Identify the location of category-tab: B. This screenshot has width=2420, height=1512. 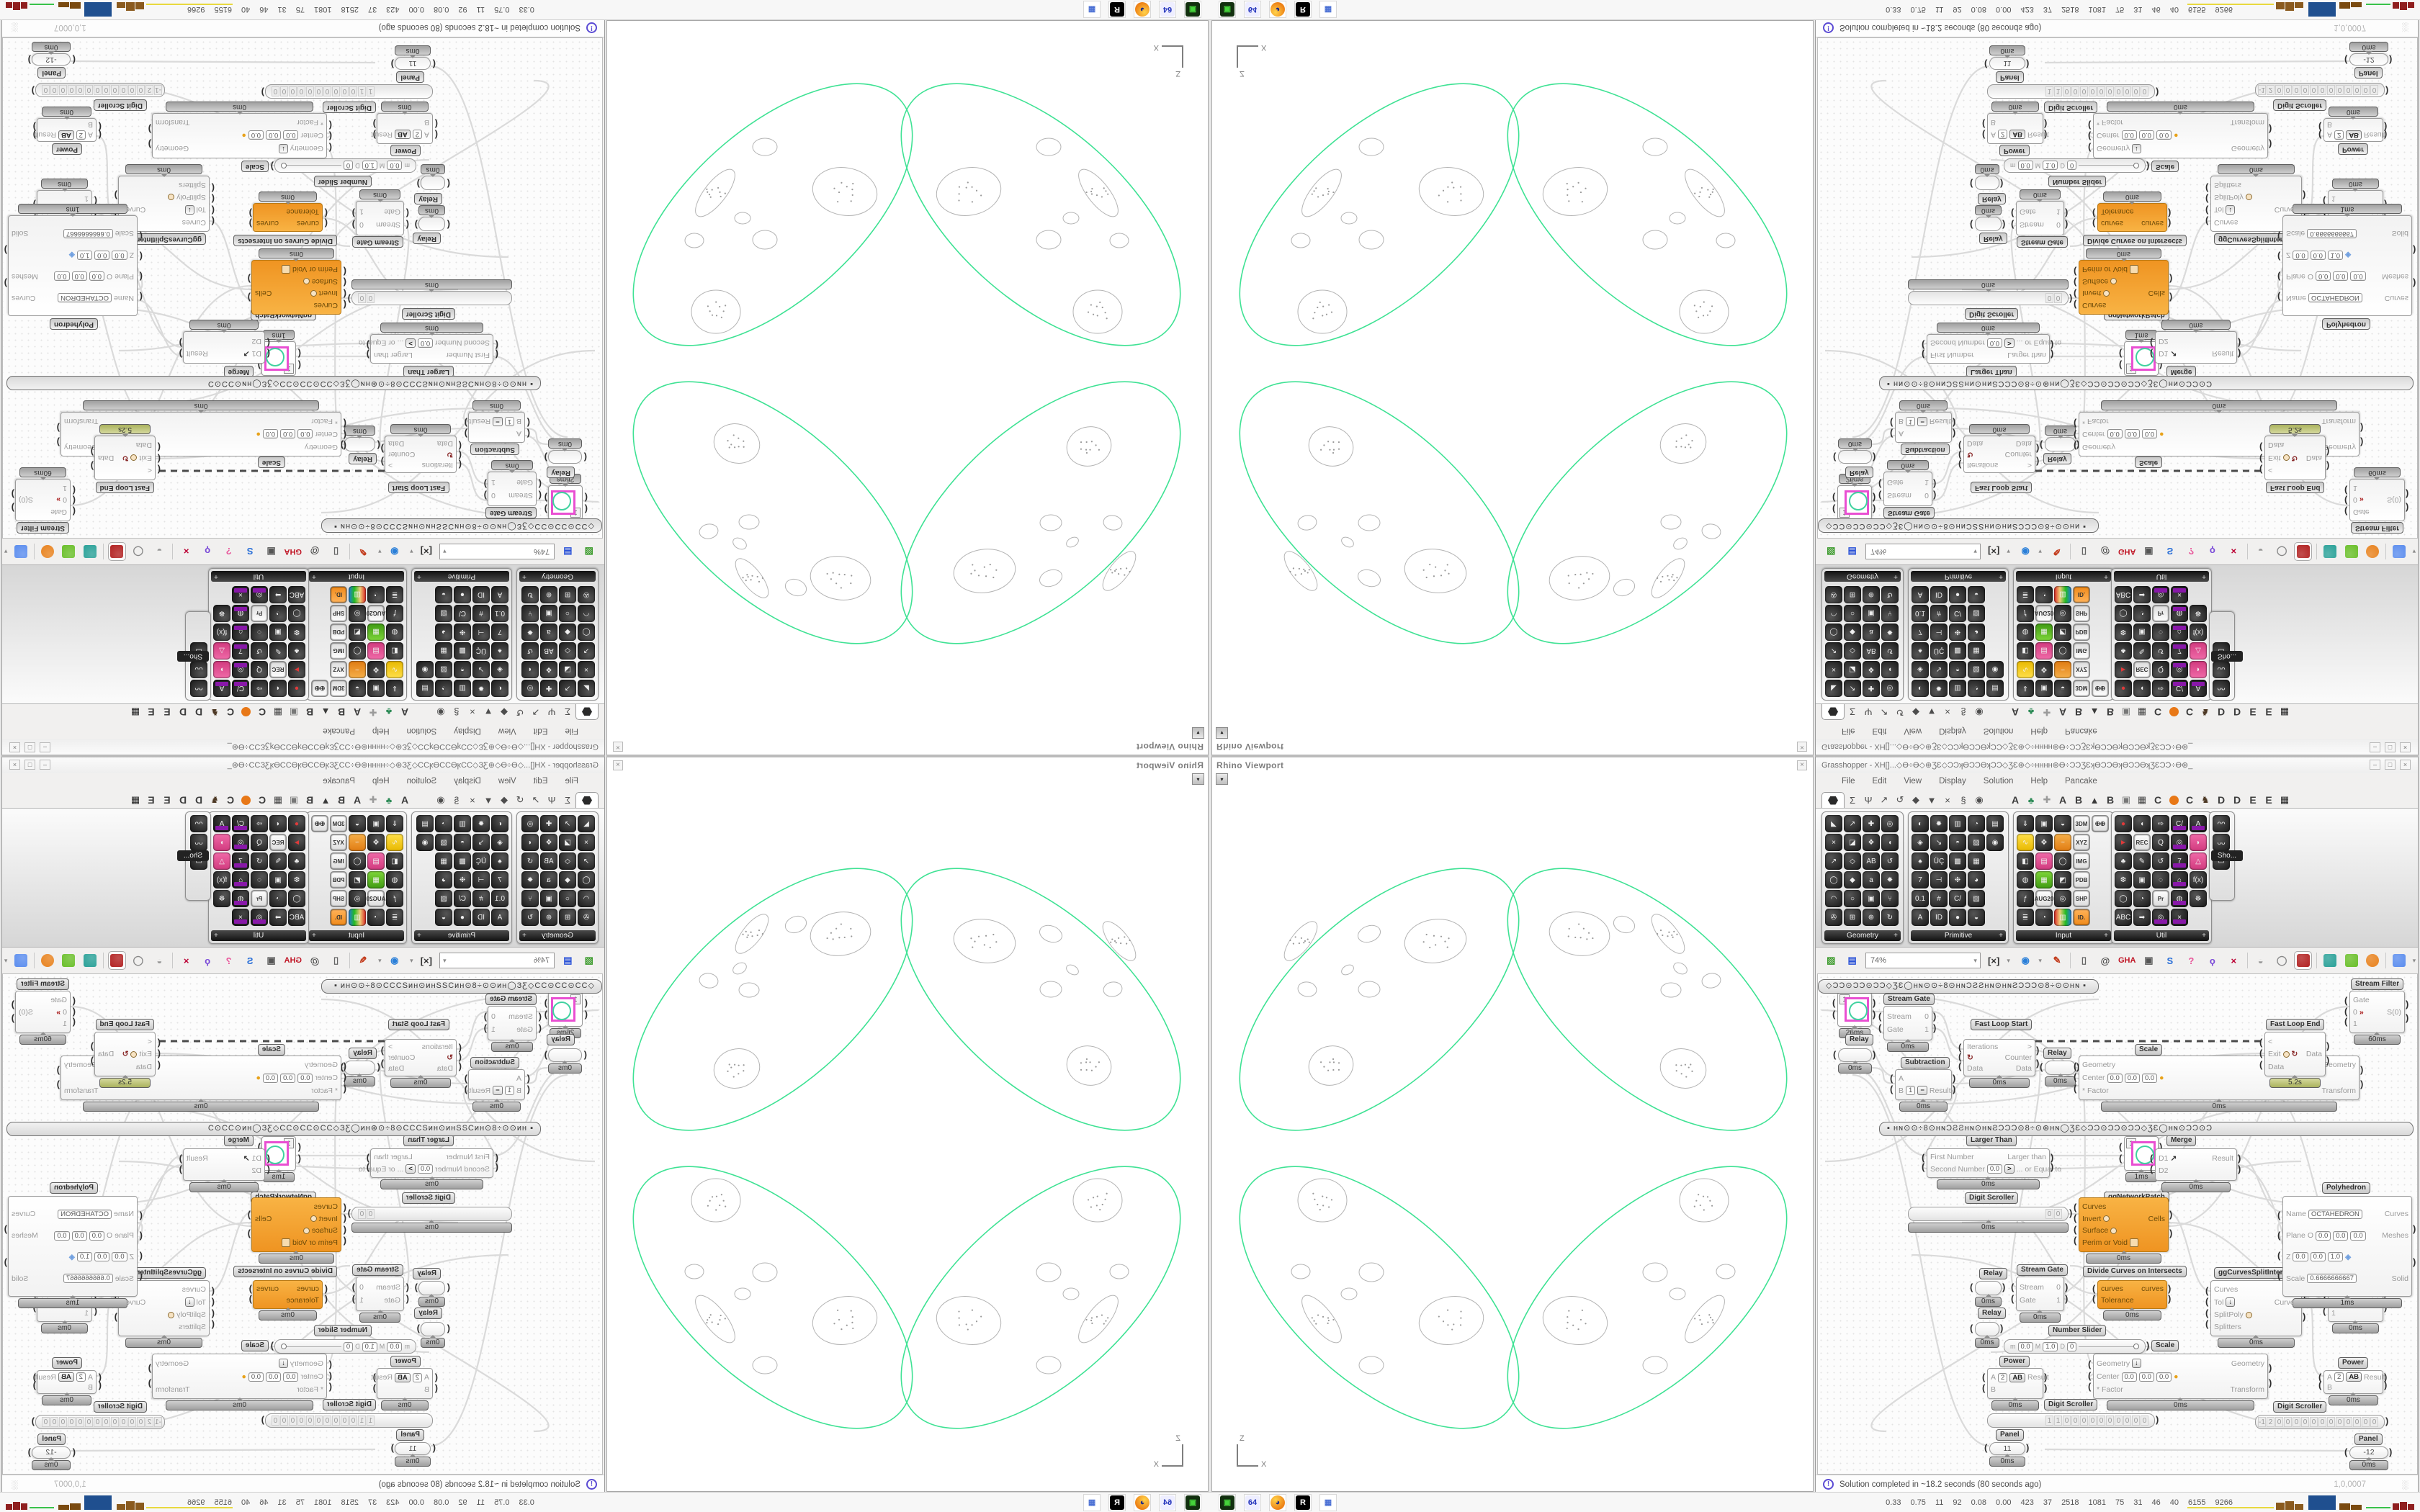
(341, 712).